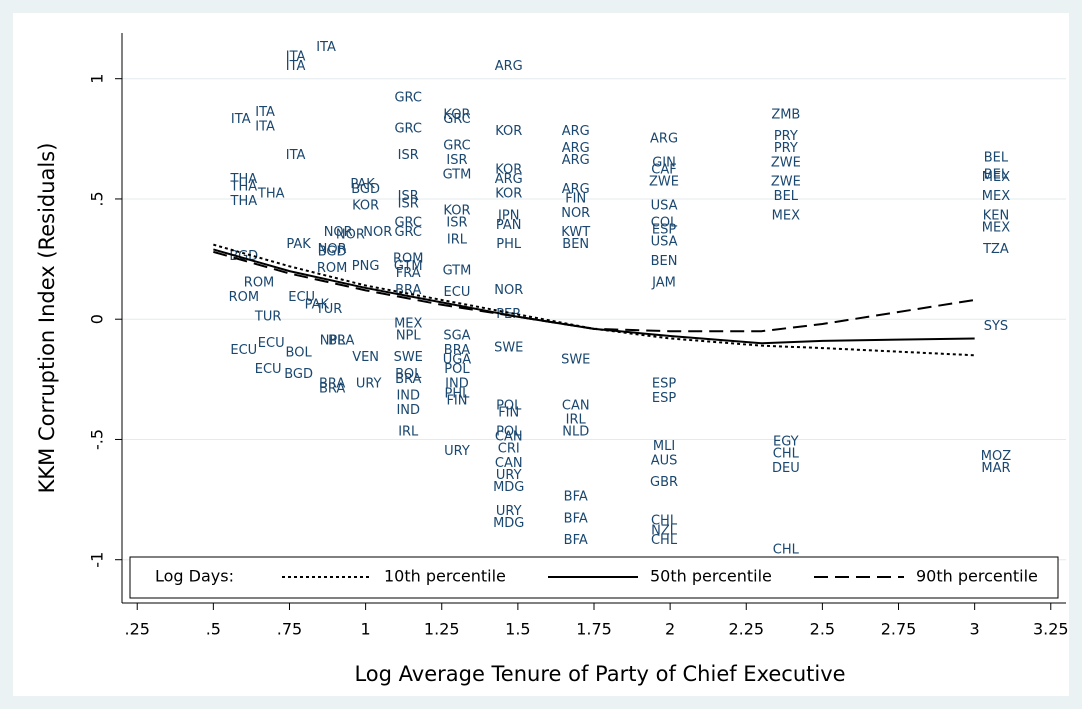 The image size is (1082, 709). I want to click on point-label: EGY, so click(786, 441).